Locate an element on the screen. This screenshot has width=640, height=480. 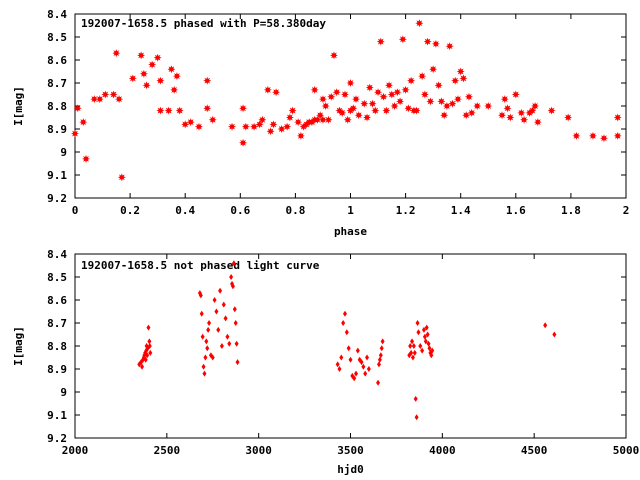
x-tick-label: 4500 is located at coordinates (534, 450).